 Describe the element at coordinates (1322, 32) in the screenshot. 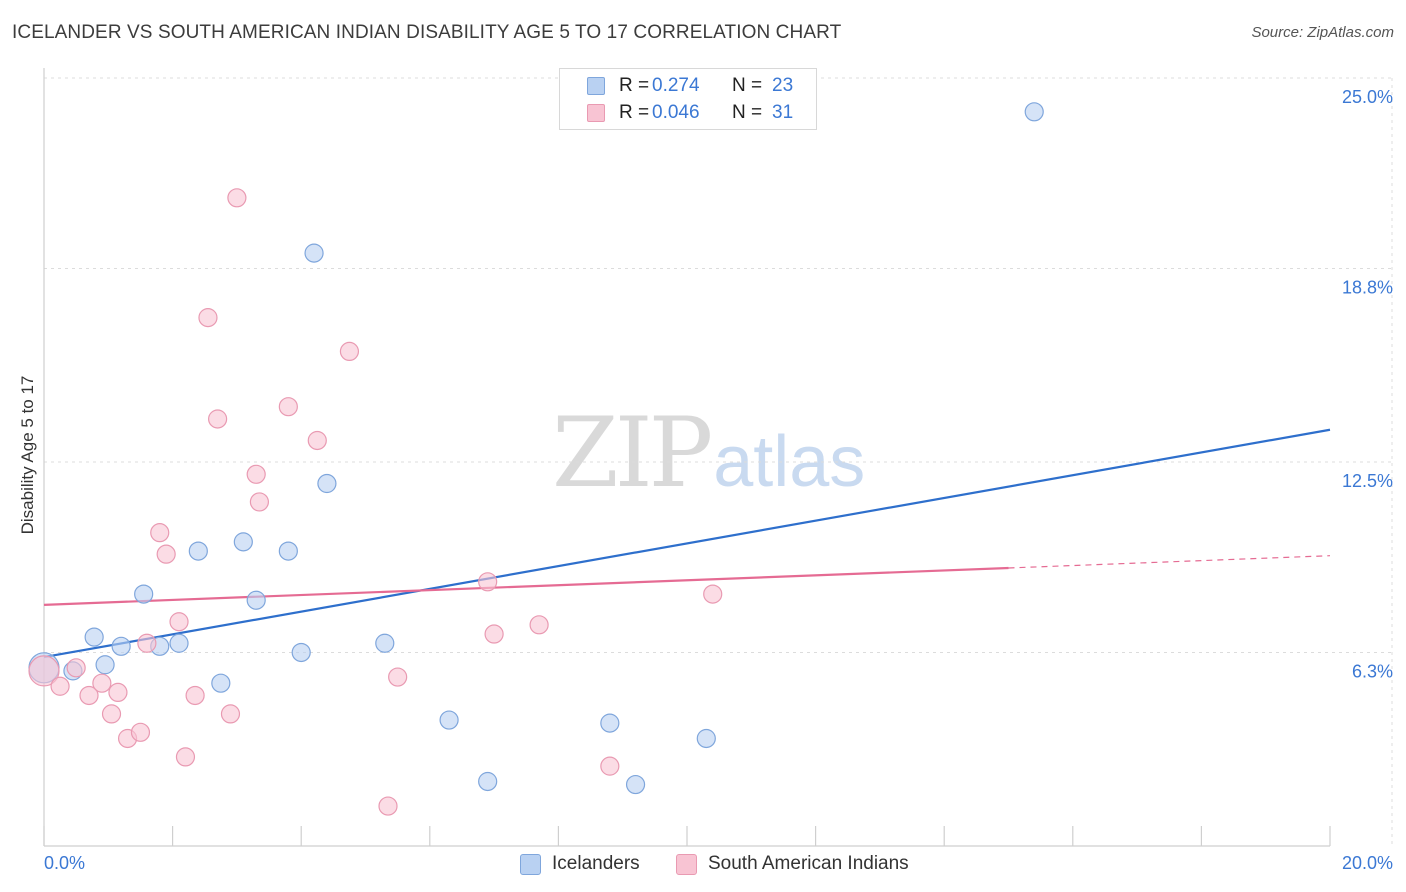

I see `source-label: Source: ZipAtlas.com` at that location.